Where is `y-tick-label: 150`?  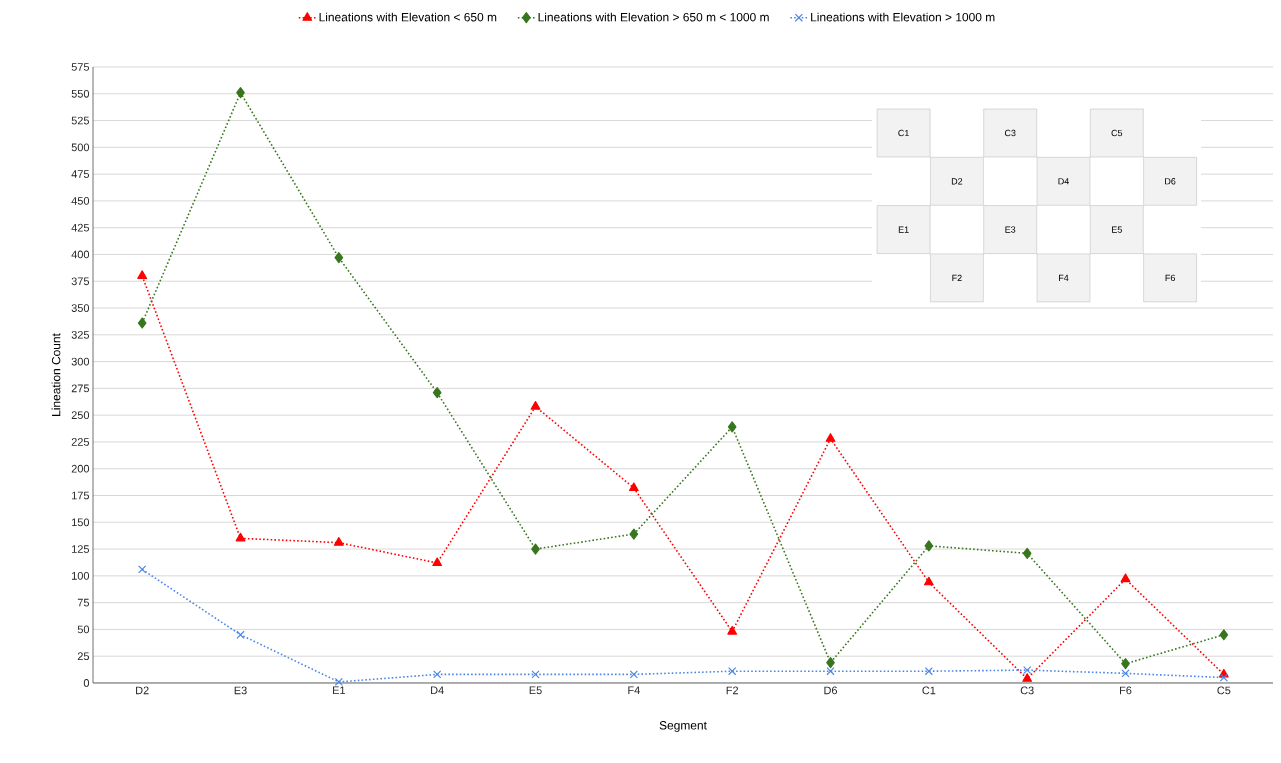
y-tick-label: 150 is located at coordinates (81, 522).